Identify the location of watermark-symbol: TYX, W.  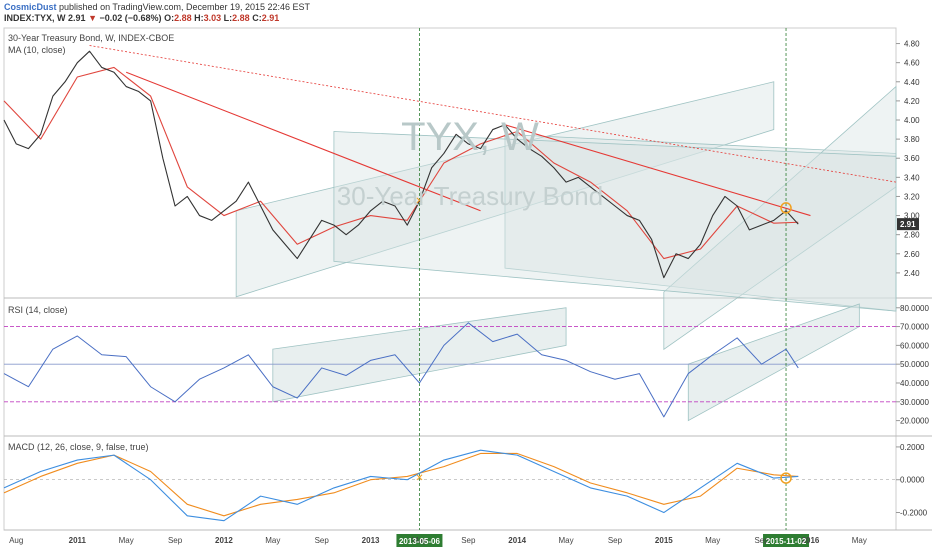
(470, 137).